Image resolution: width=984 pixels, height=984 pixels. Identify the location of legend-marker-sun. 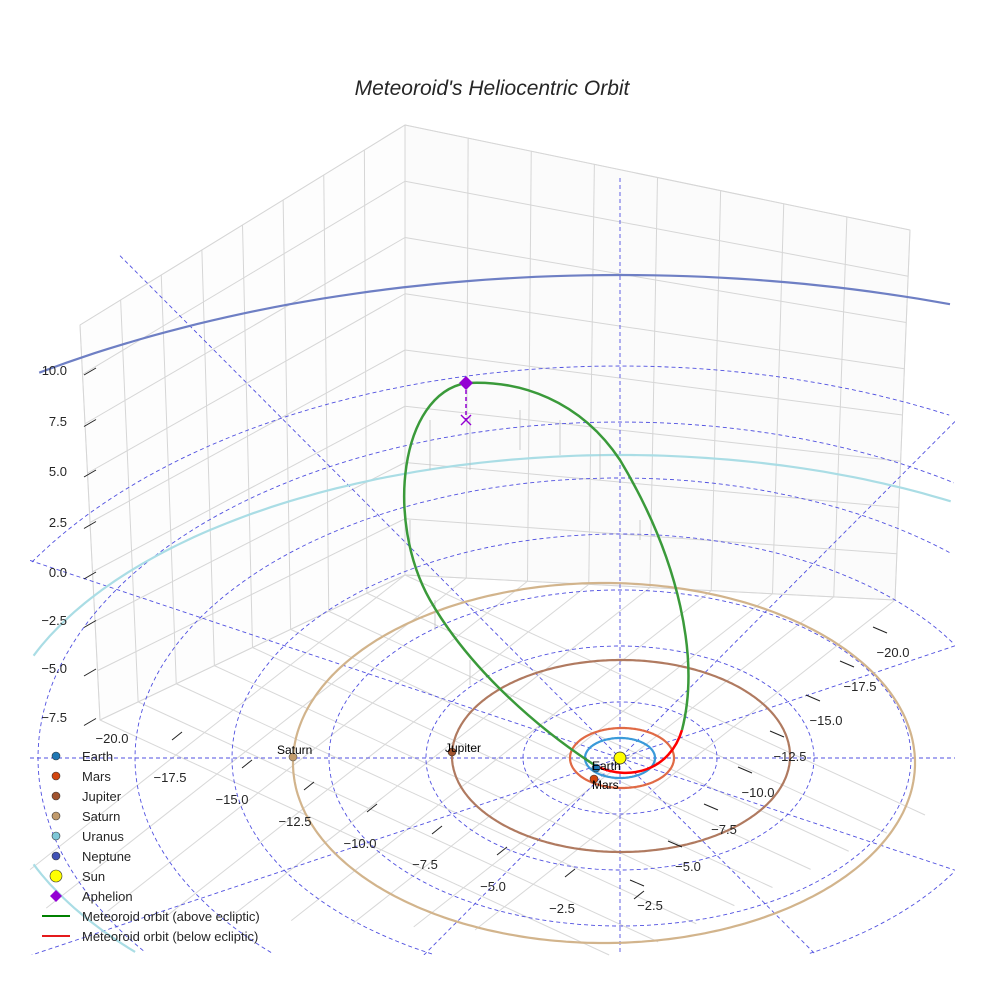
(56, 876).